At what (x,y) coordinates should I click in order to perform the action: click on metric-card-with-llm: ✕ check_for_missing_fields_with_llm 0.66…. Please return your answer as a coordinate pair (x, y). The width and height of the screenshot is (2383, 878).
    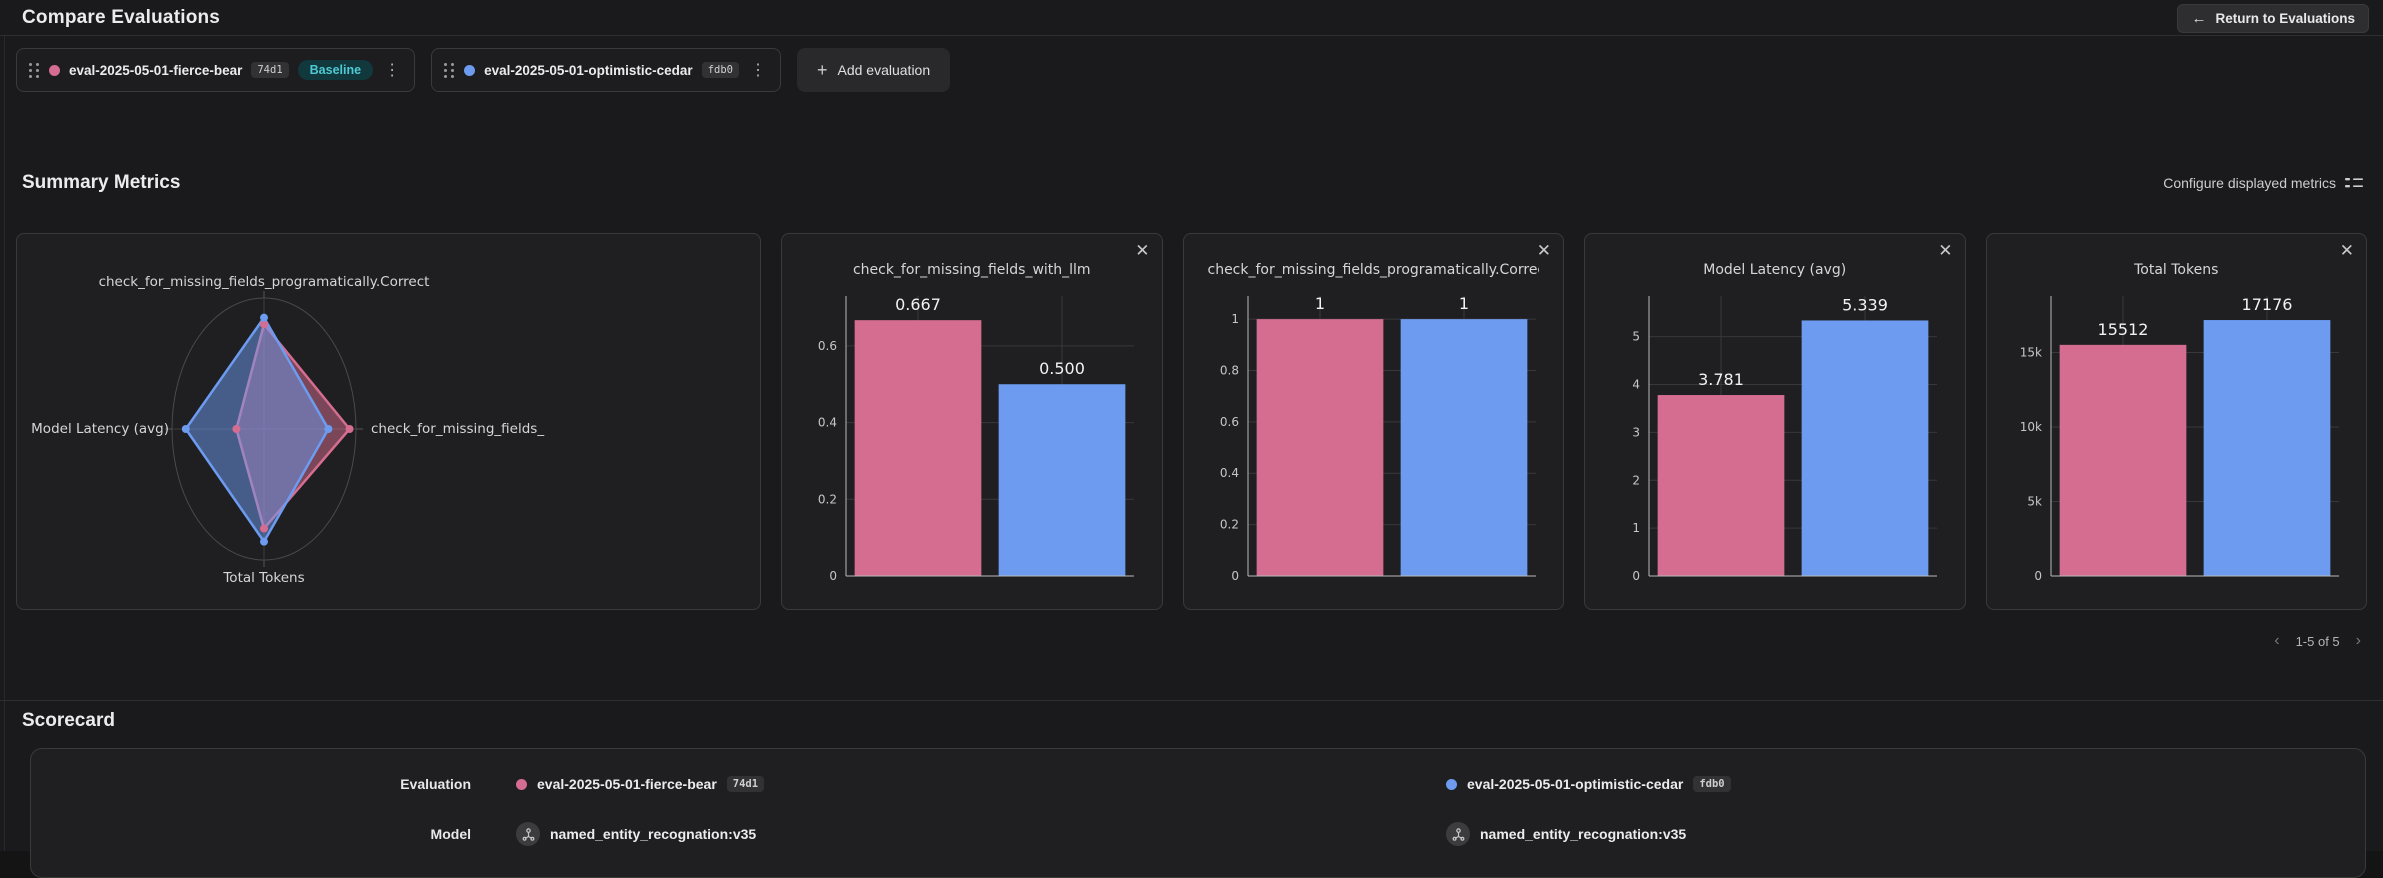
    Looking at the image, I should click on (972, 421).